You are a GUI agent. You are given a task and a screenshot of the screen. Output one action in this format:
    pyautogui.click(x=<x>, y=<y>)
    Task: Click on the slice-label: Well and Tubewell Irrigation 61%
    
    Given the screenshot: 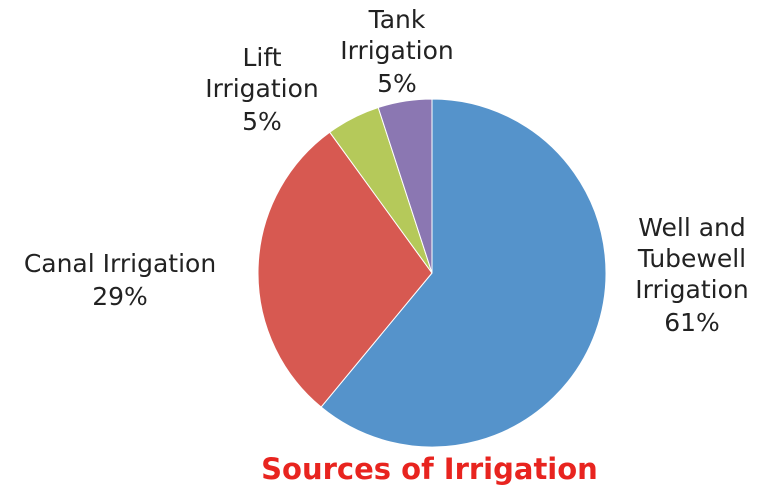 What is the action you would take?
    pyautogui.click(x=692, y=276)
    